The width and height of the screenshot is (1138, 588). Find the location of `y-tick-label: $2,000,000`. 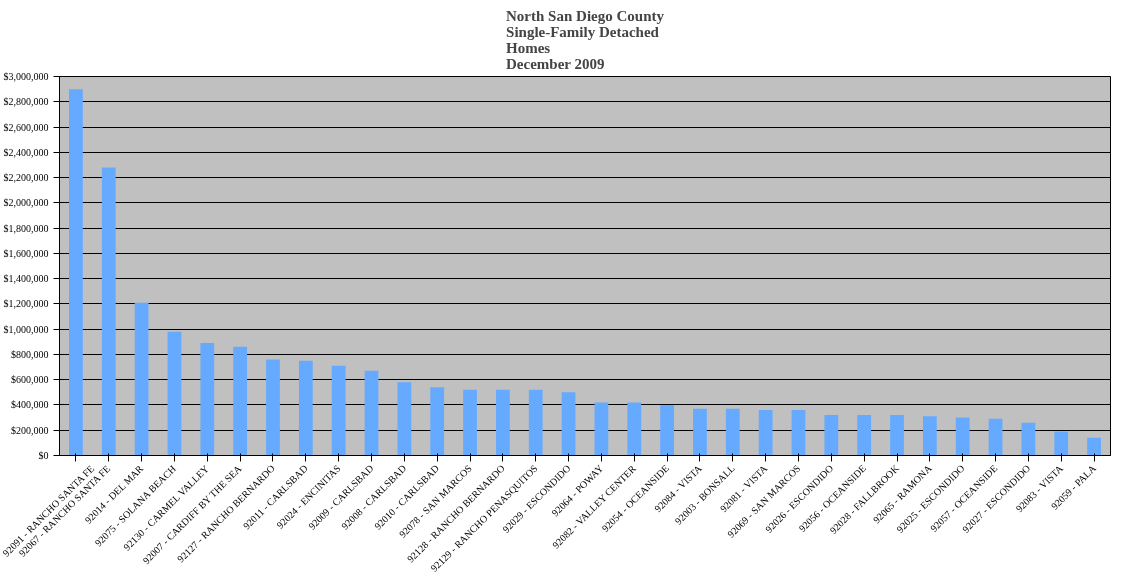

y-tick-label: $2,000,000 is located at coordinates (26, 203).